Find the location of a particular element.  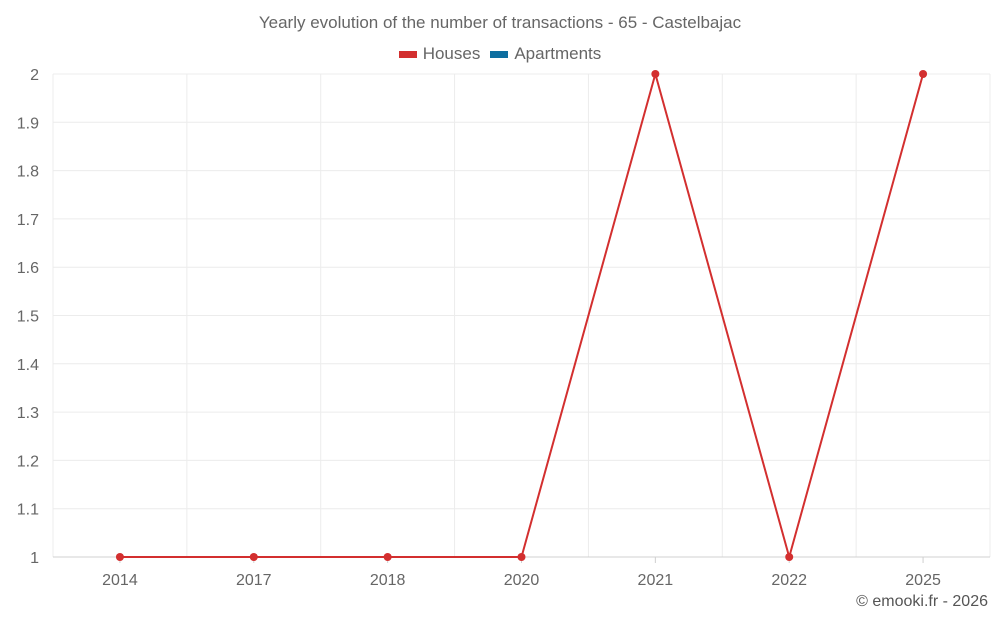

legend-swatch-apartments is located at coordinates (499, 54).